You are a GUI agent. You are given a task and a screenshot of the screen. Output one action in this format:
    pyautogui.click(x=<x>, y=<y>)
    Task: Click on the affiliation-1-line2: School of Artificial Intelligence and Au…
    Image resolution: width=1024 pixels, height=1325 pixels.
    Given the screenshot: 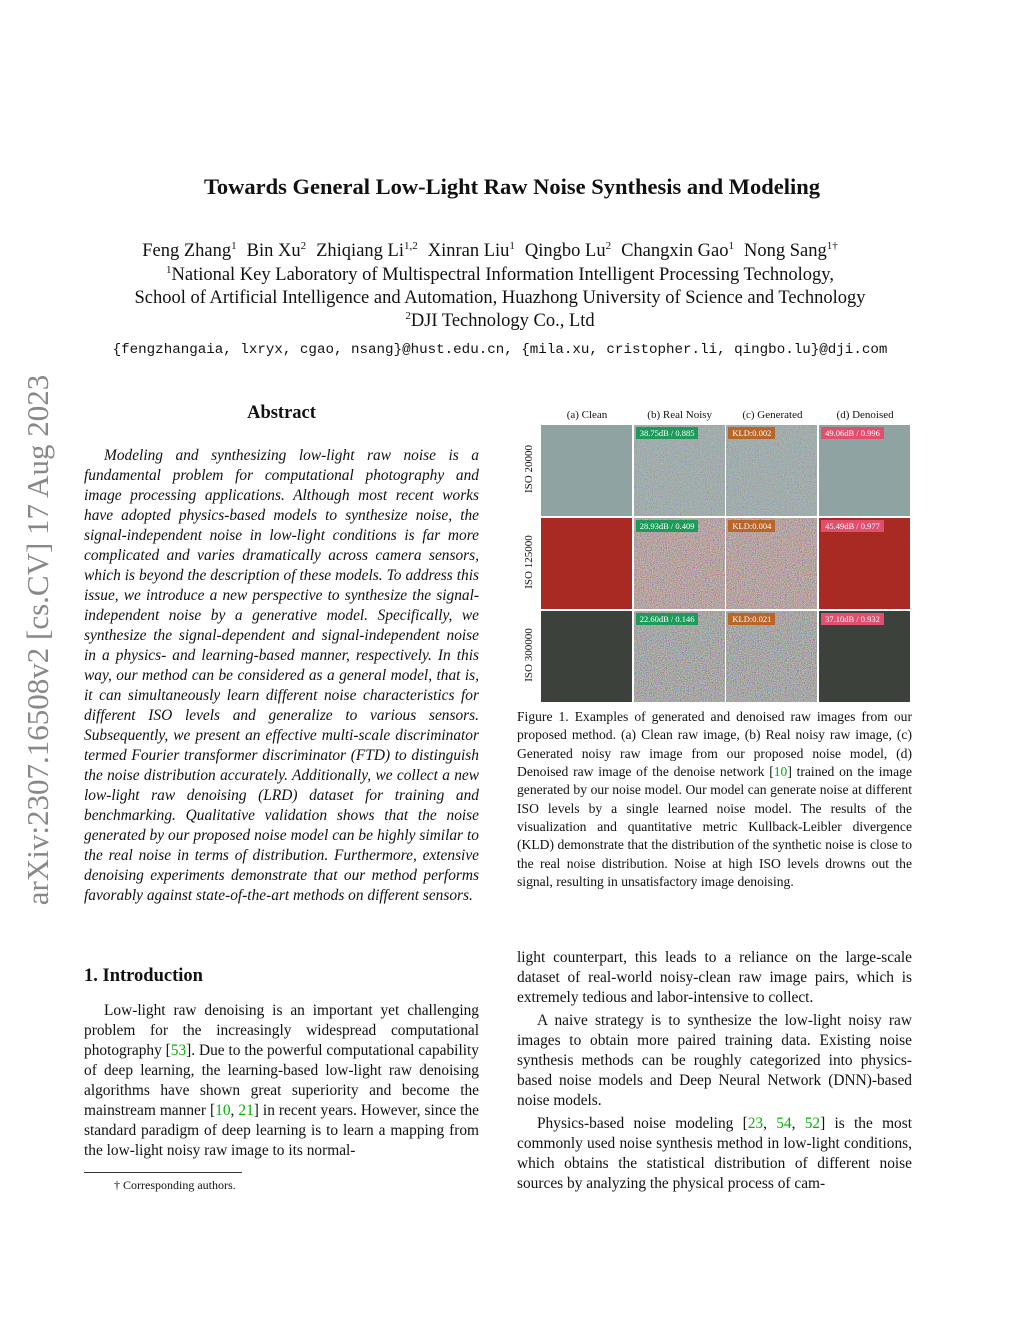 What is the action you would take?
    pyautogui.click(x=500, y=298)
    